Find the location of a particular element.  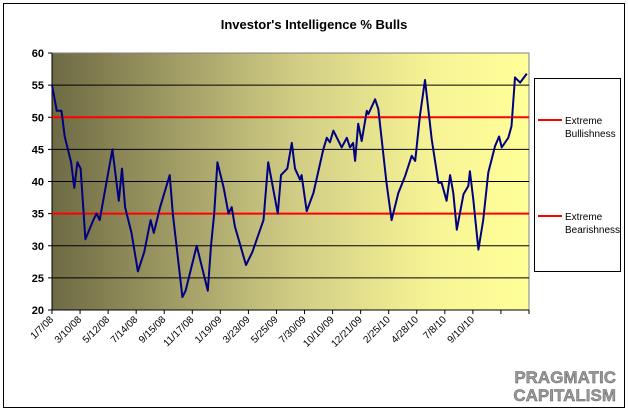

legend-label-bullishness-1: Extreme is located at coordinates (584, 121).